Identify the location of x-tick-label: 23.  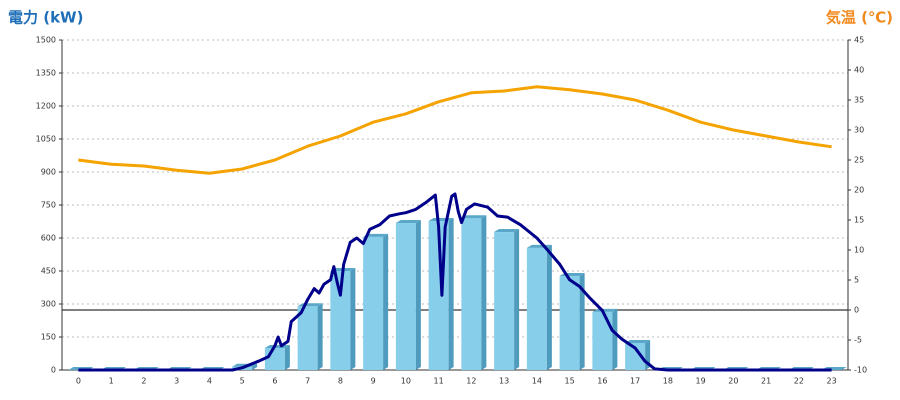
(832, 381).